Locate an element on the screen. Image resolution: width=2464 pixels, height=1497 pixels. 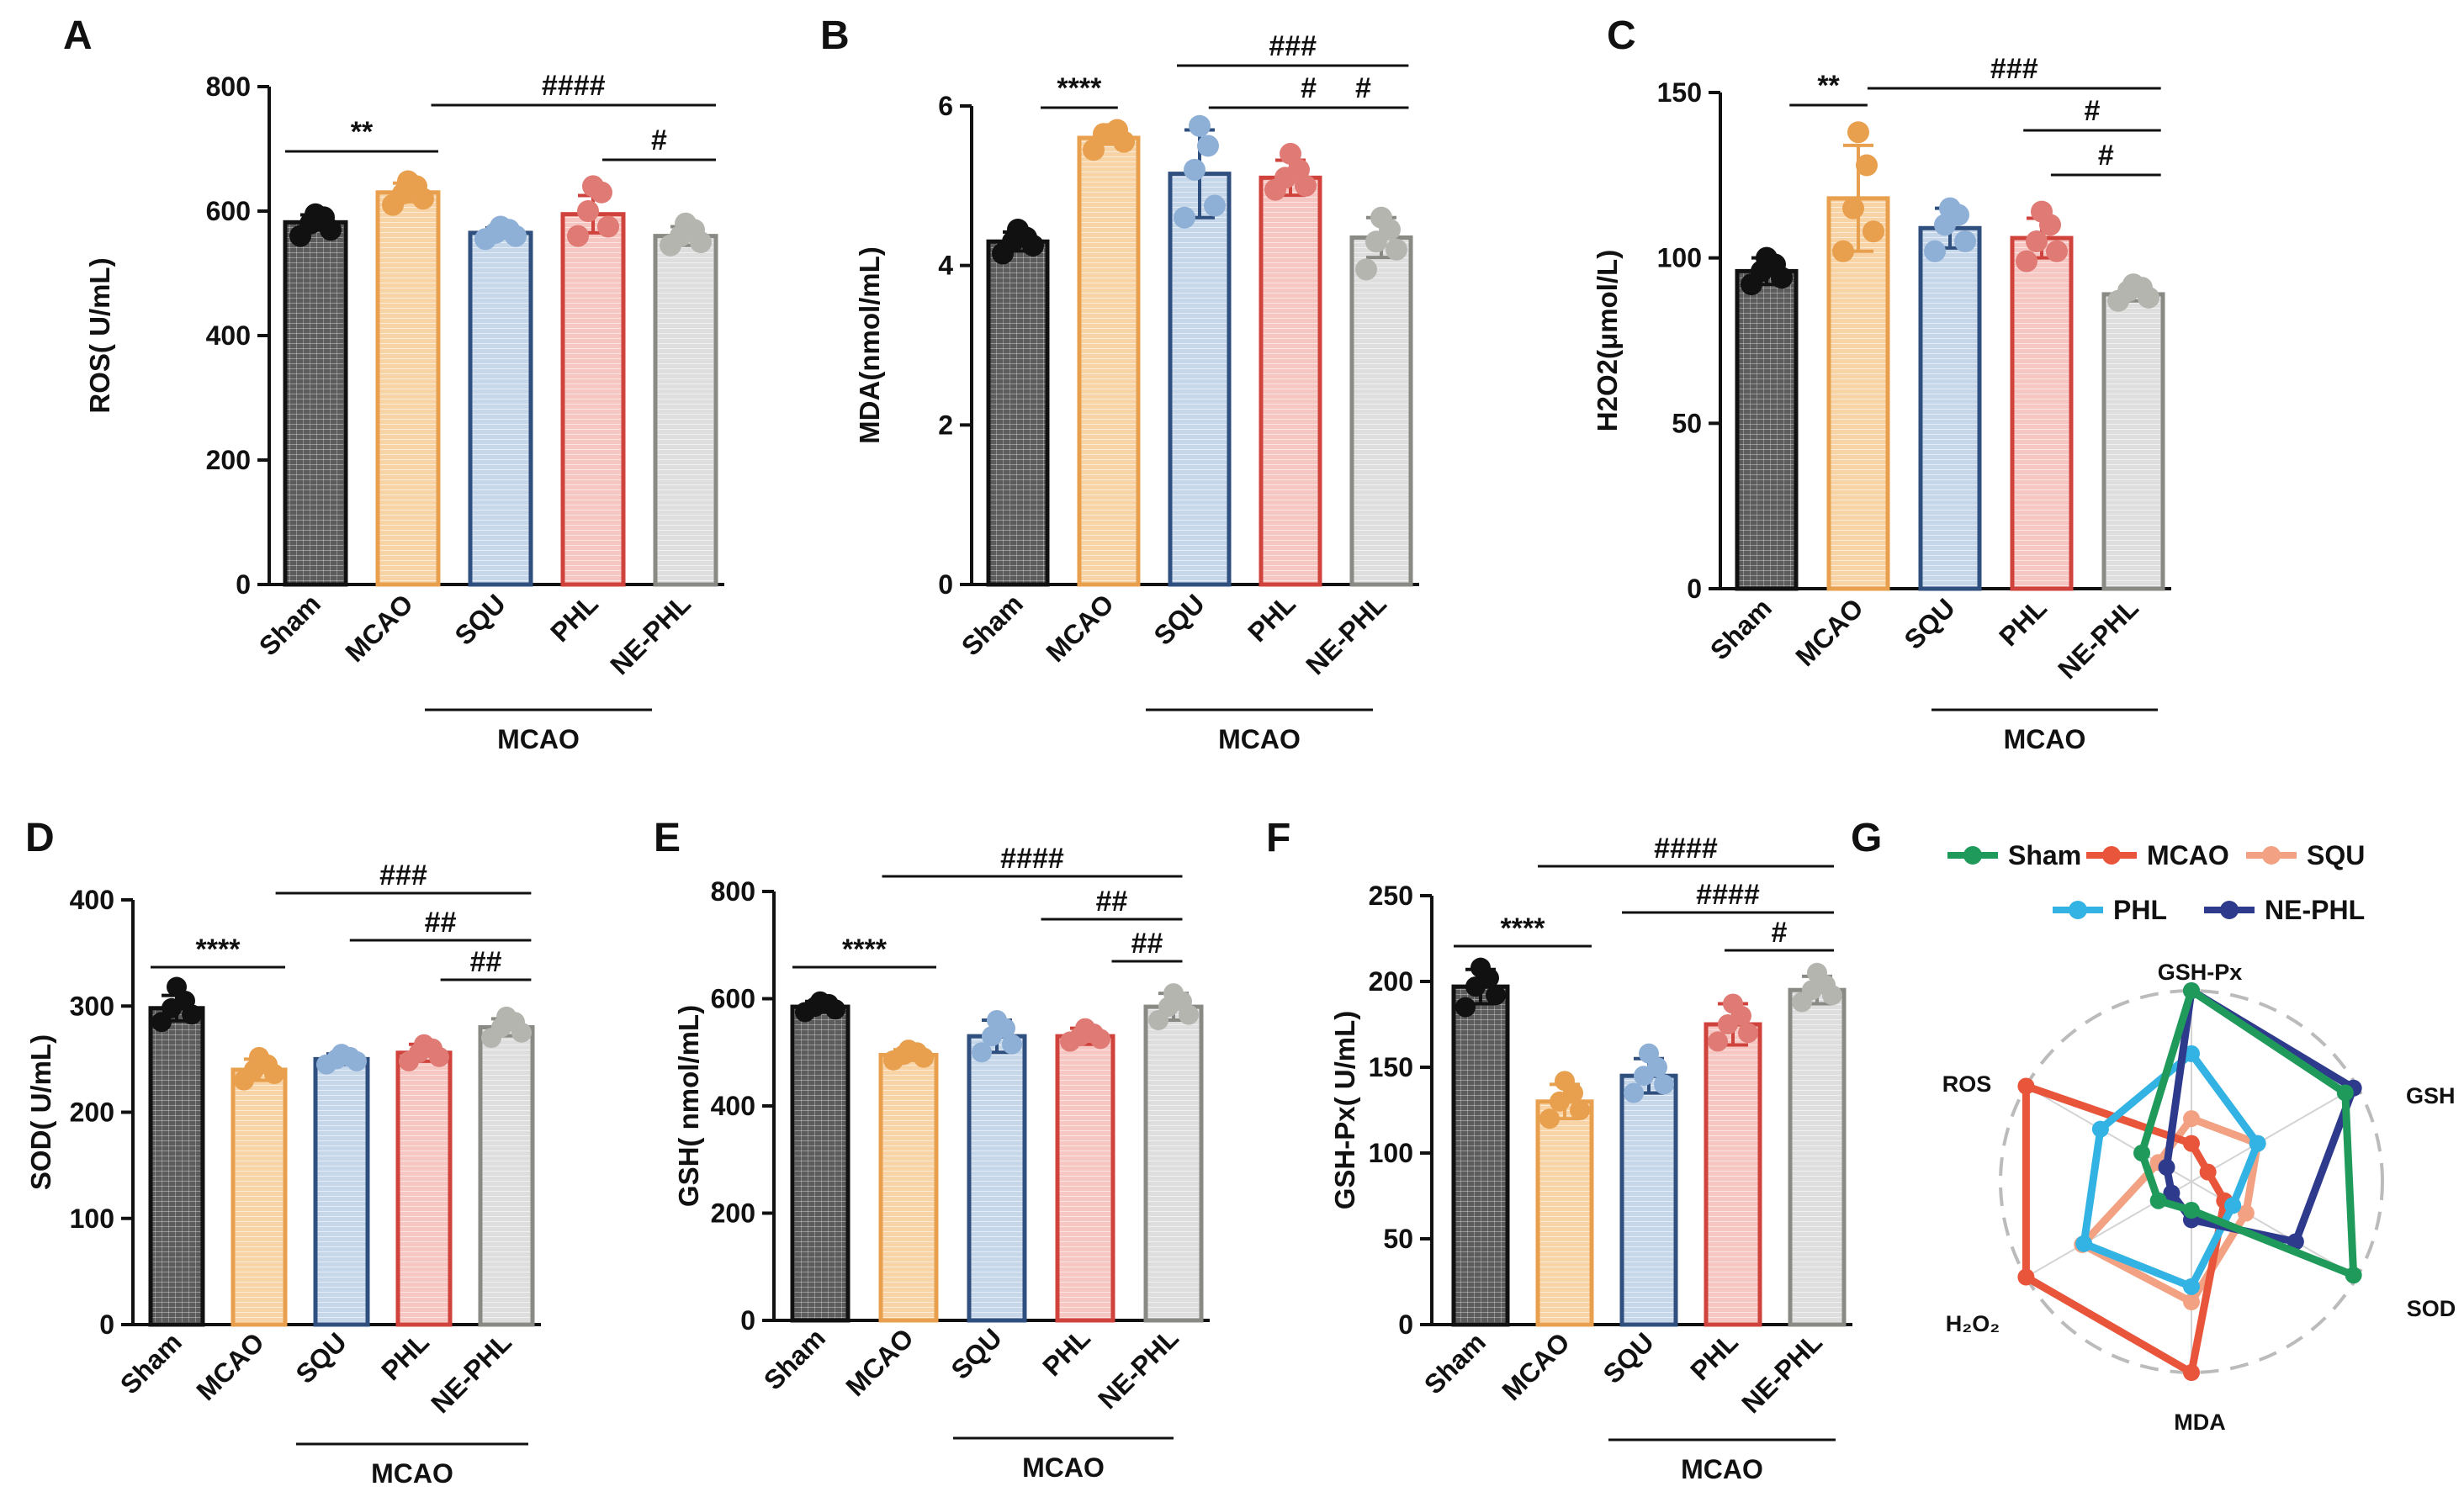
legend-item-phl: PHL is located at coordinates (2110, 910).